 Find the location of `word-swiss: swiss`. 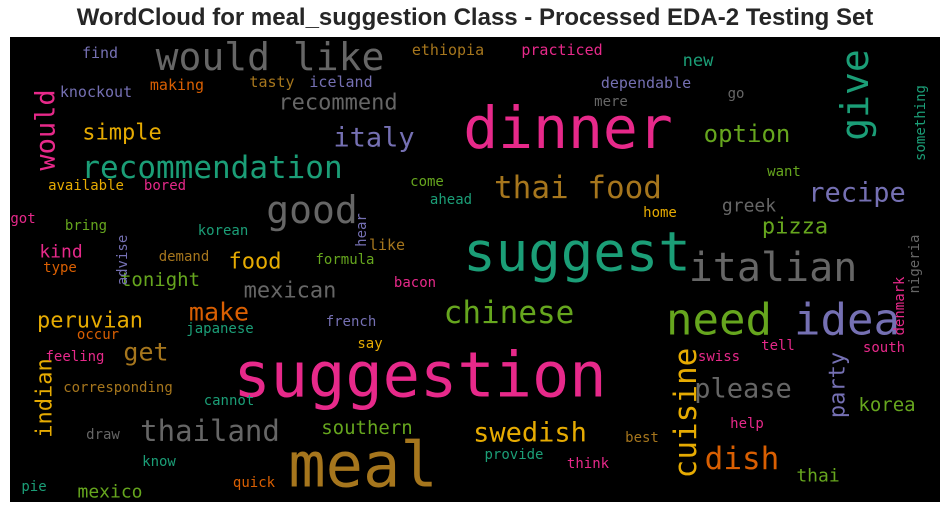

word-swiss: swiss is located at coordinates (719, 357).